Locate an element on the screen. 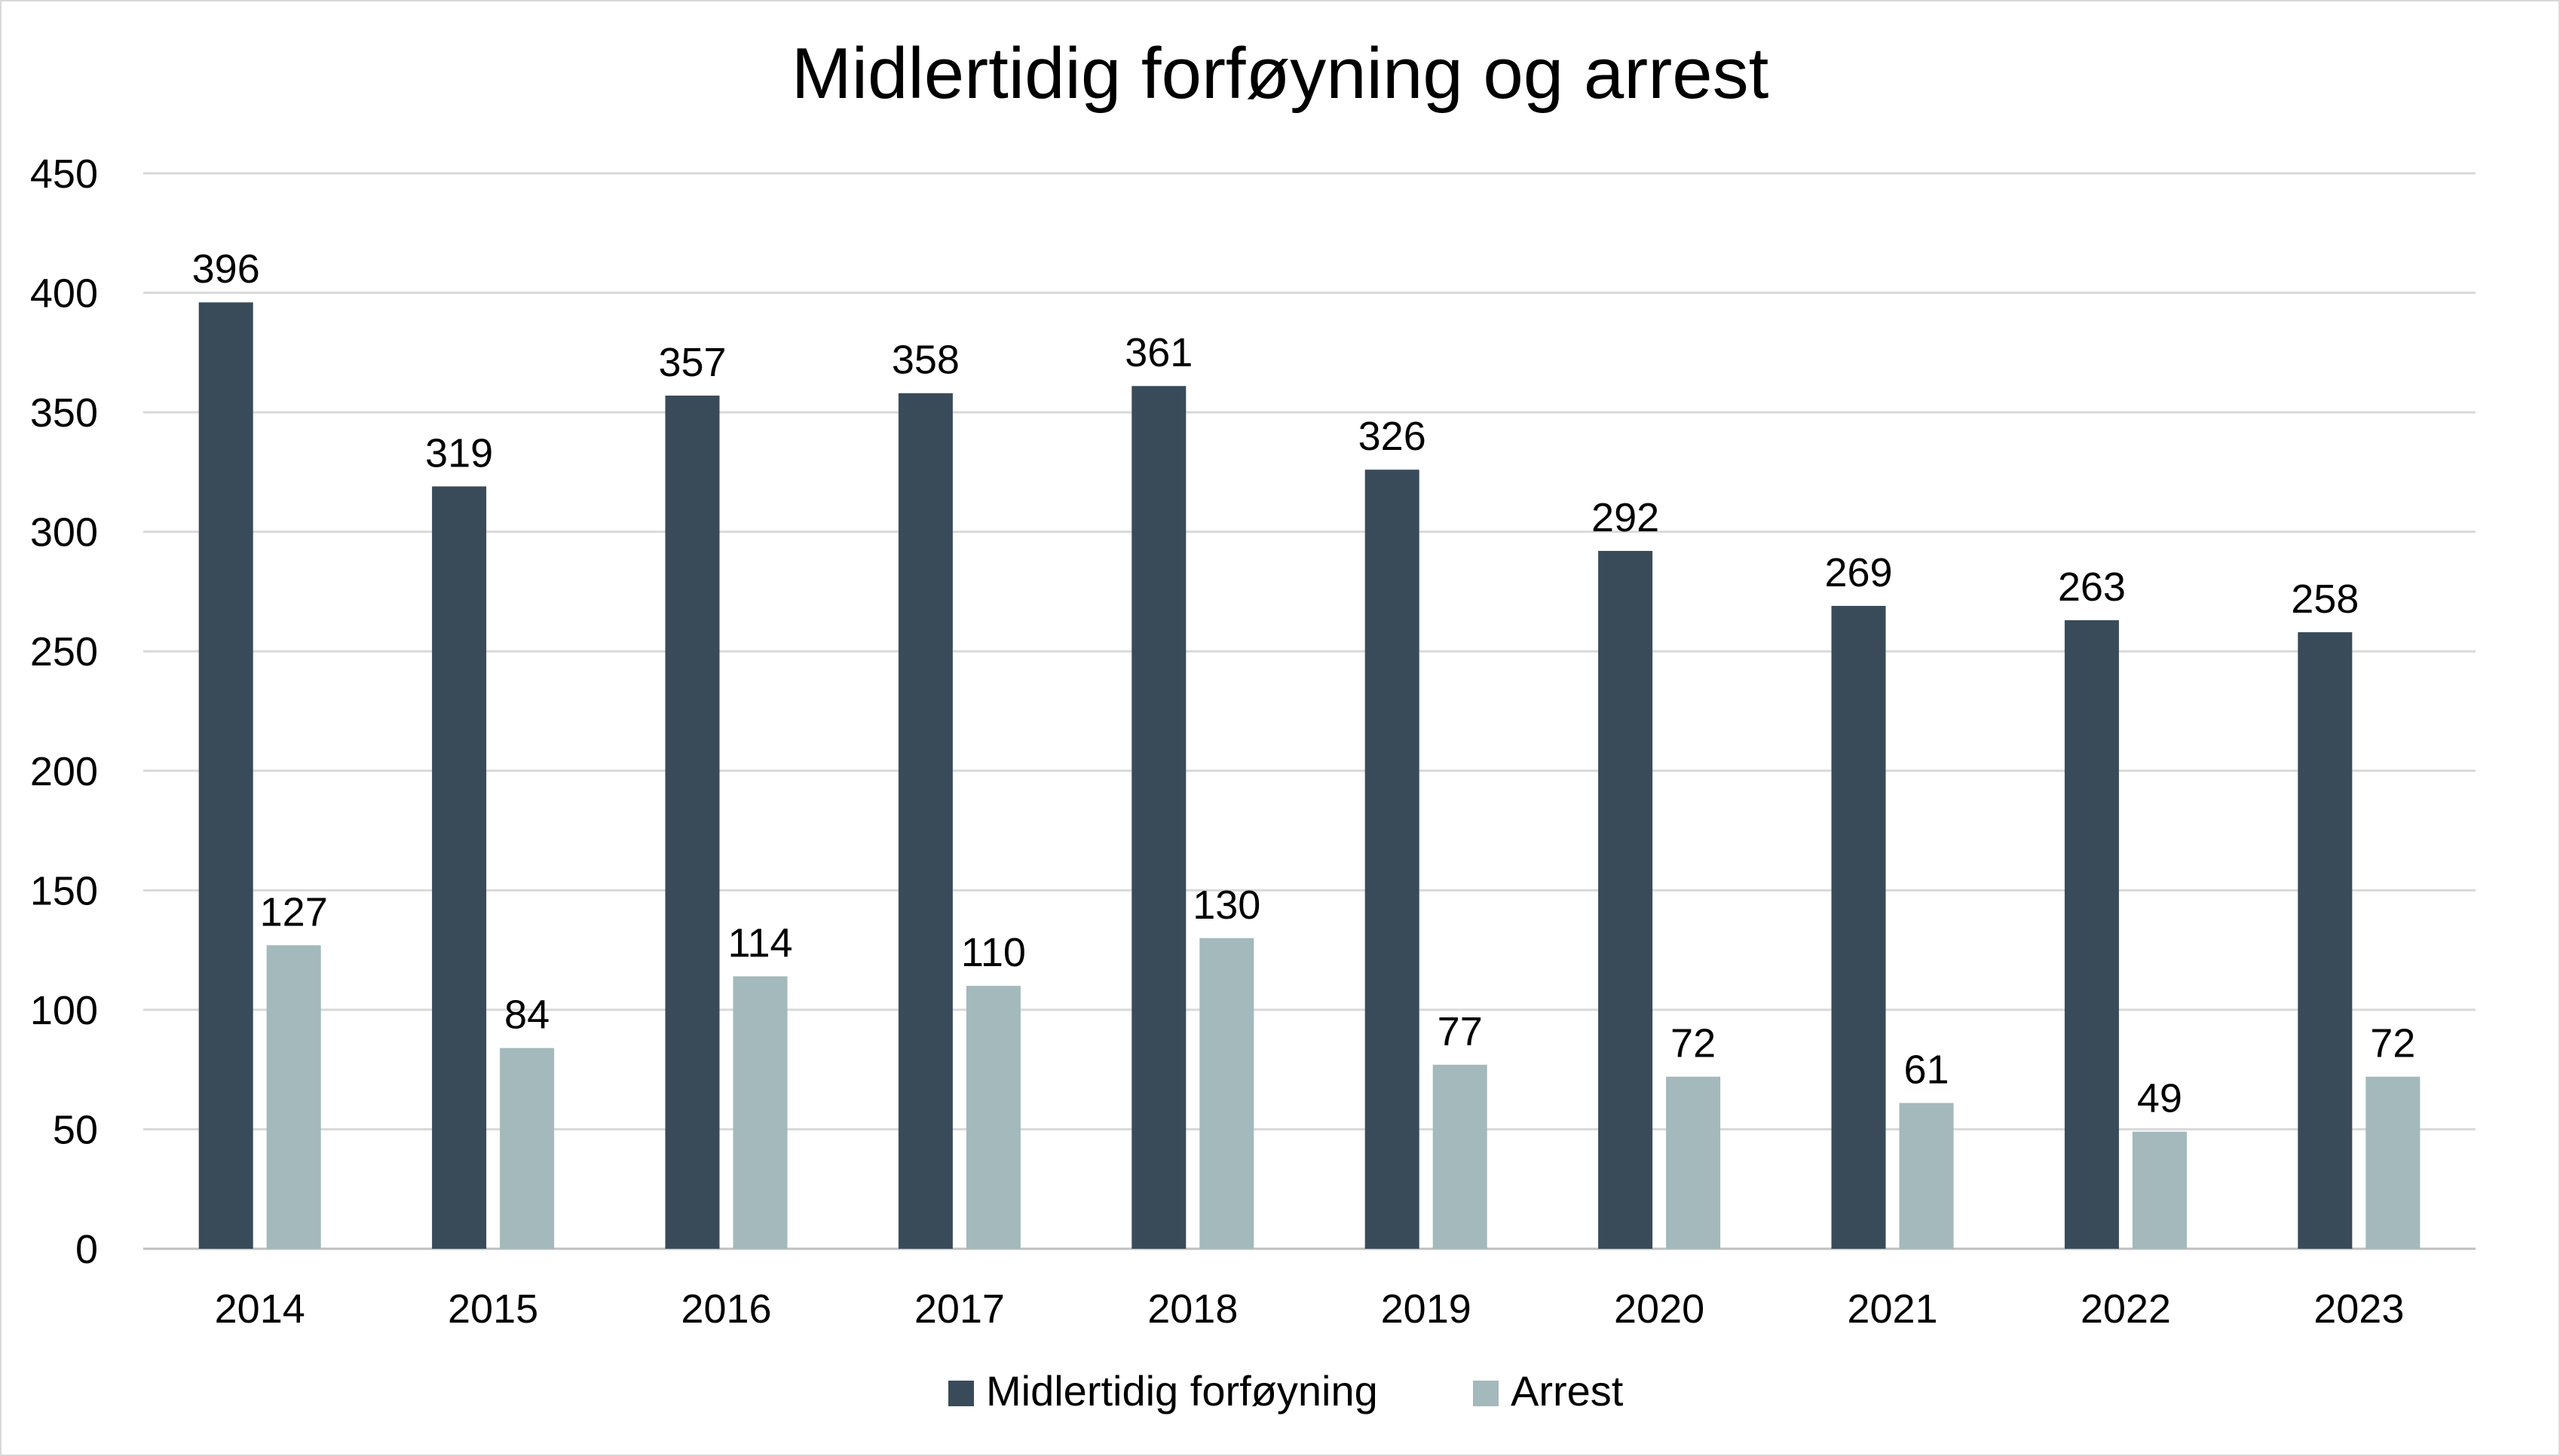 This screenshot has width=2560, height=1456. x-tick-label: 2023 is located at coordinates (2359, 1309).